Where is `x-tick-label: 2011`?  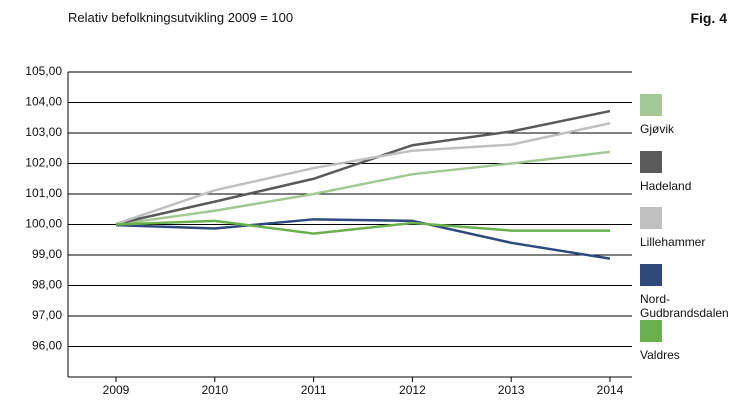
x-tick-label: 2011 is located at coordinates (314, 390).